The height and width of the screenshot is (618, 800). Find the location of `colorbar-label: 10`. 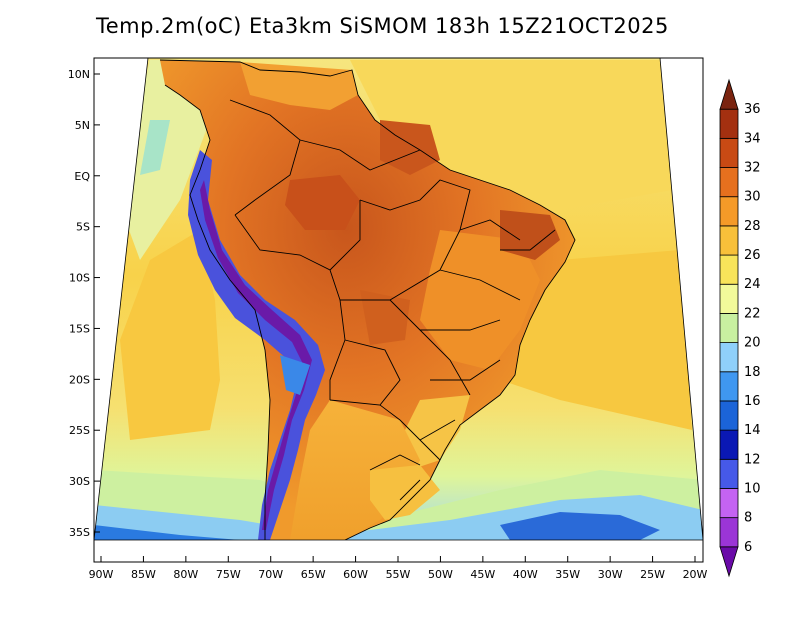

colorbar-label: 10 is located at coordinates (752, 488).